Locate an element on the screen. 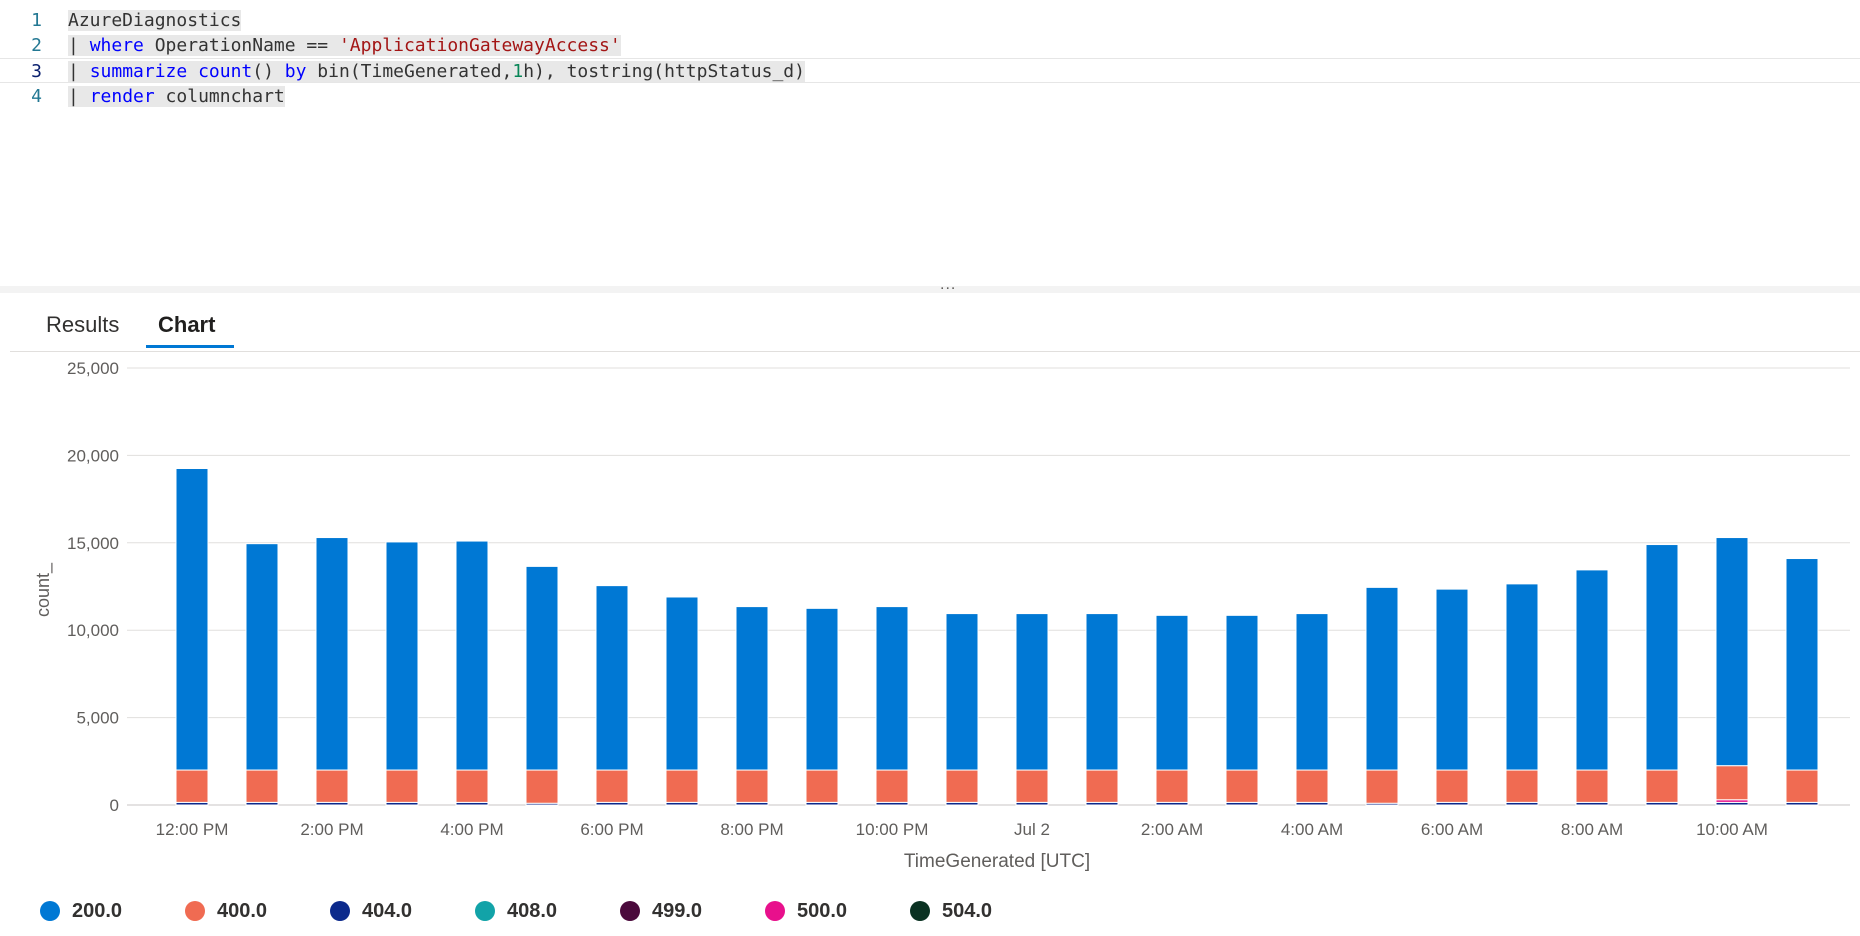  code-highlight: AzureDiagnostics is located at coordinates (155, 20).